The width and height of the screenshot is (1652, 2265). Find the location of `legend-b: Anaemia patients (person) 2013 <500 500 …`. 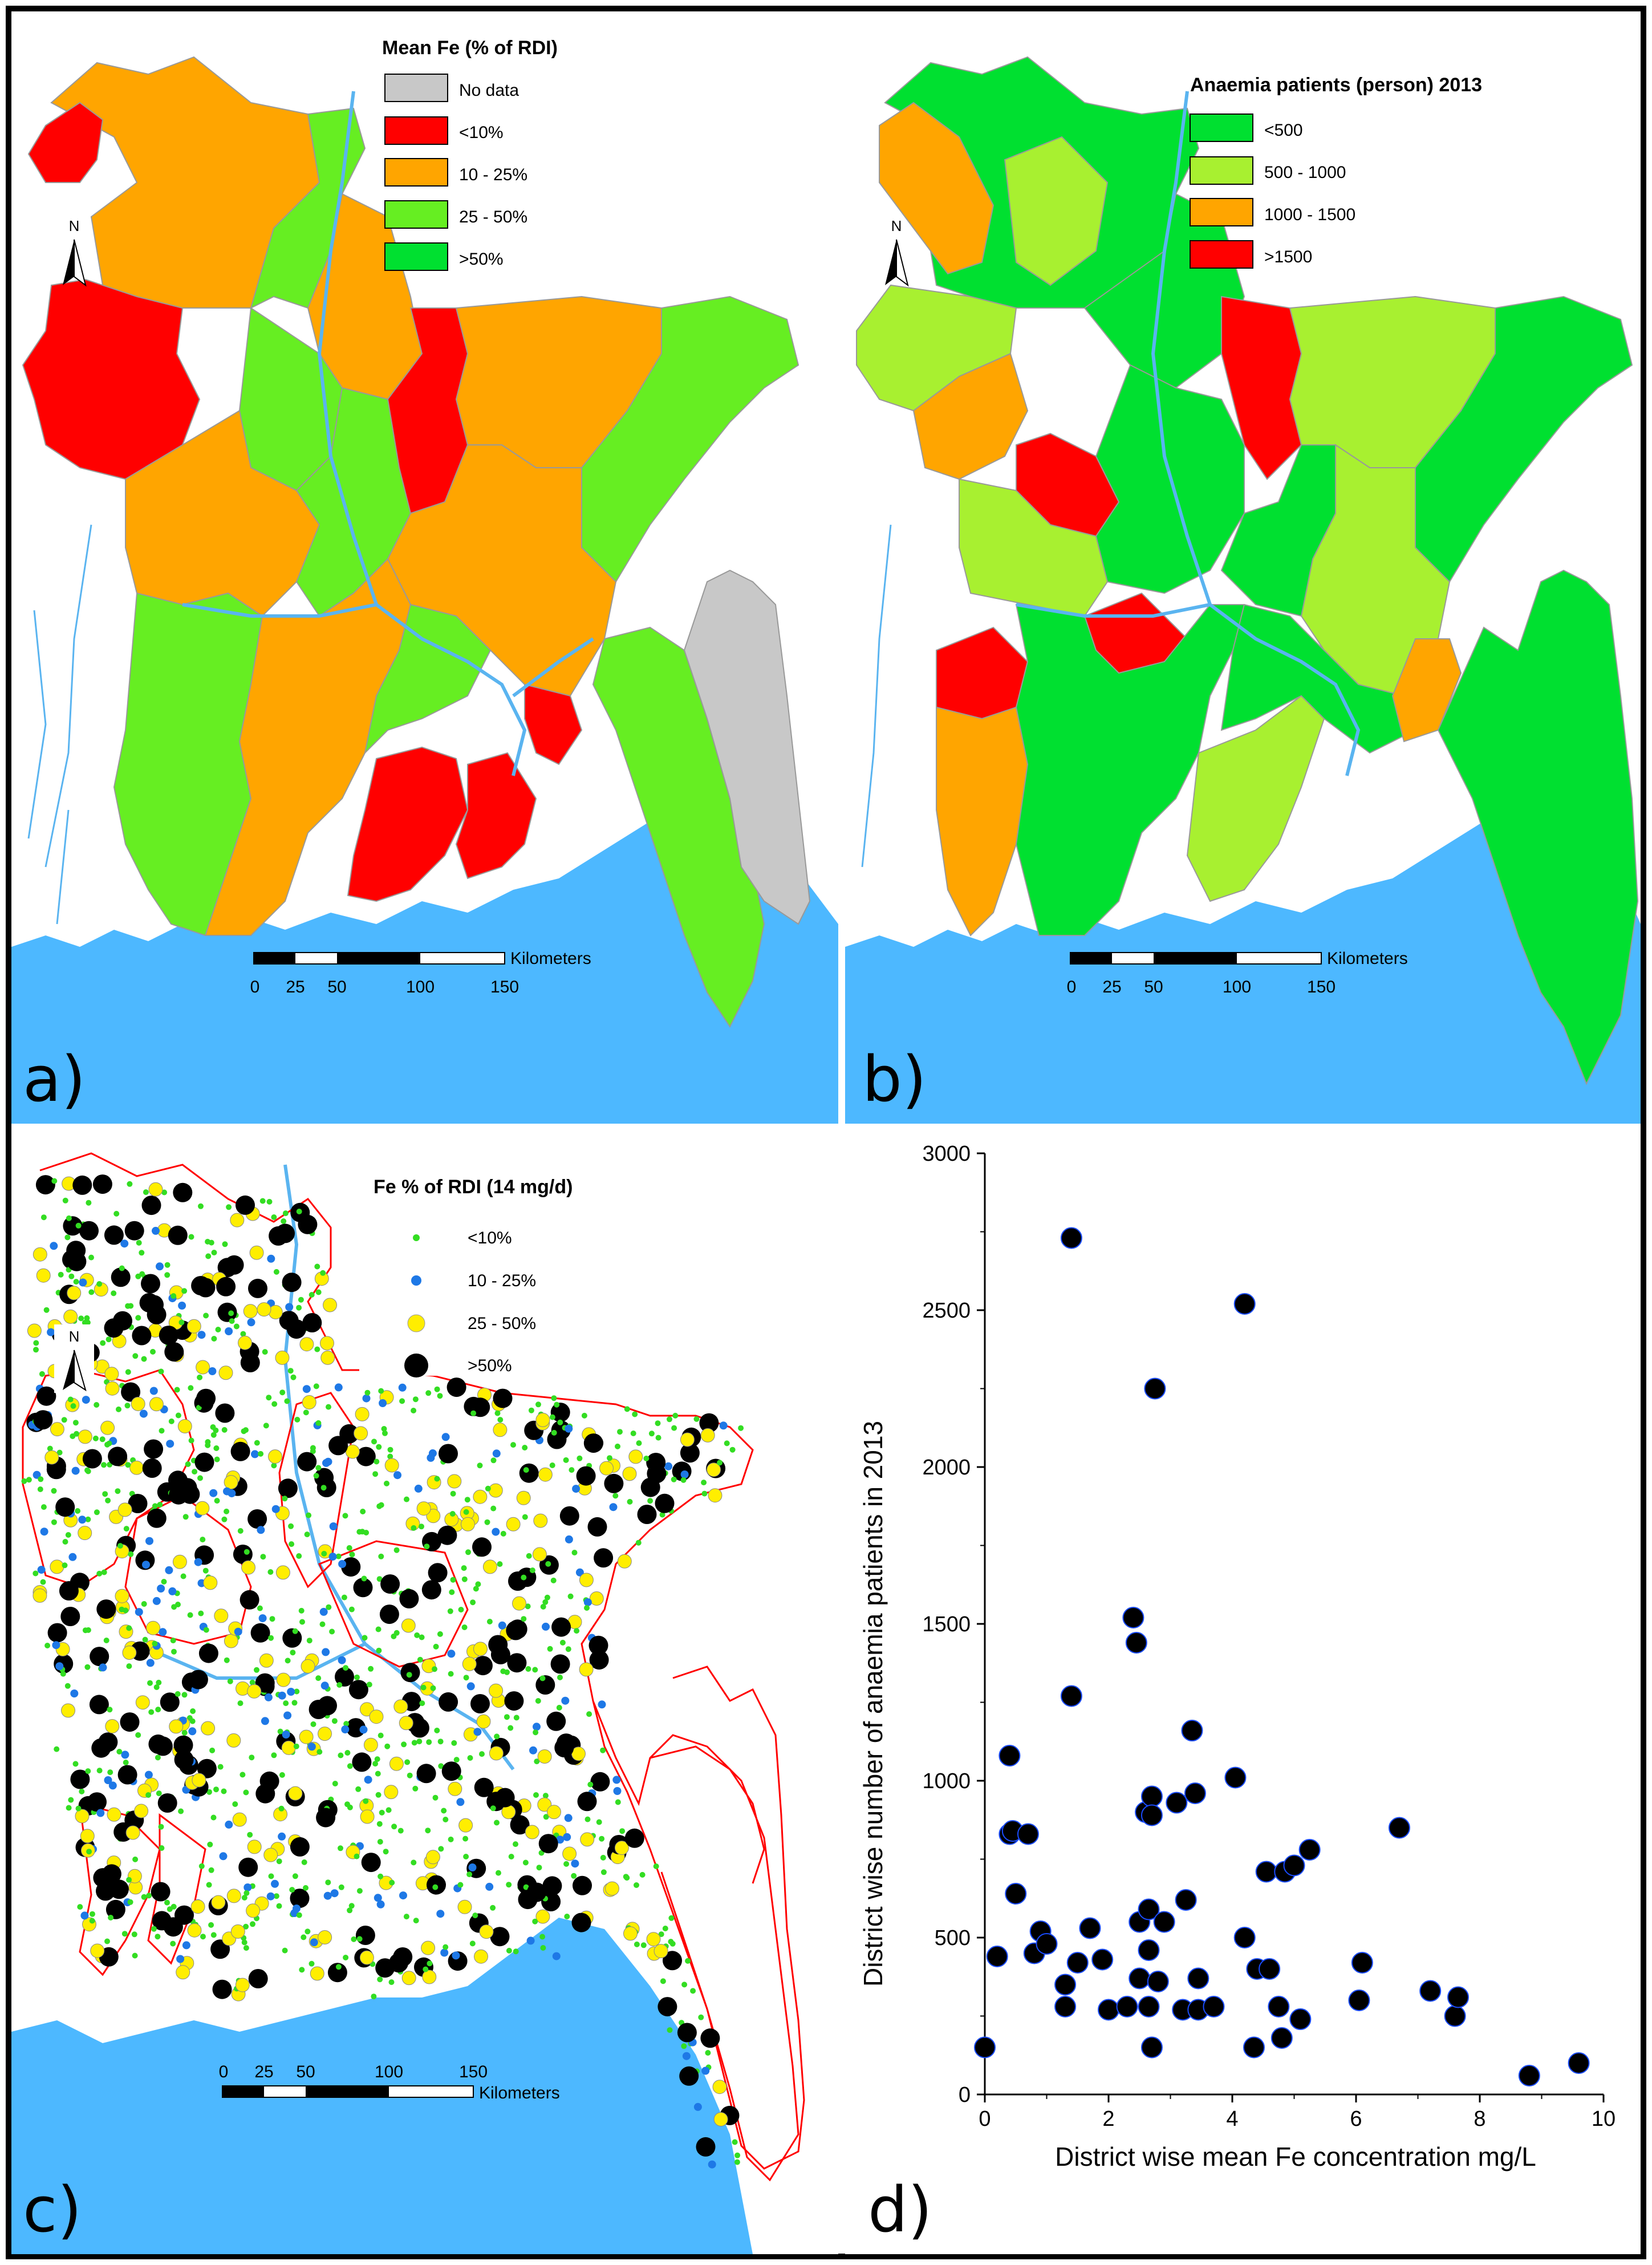

legend-b: Anaemia patients (person) 2013 <500 500 … is located at coordinates (1336, 171).